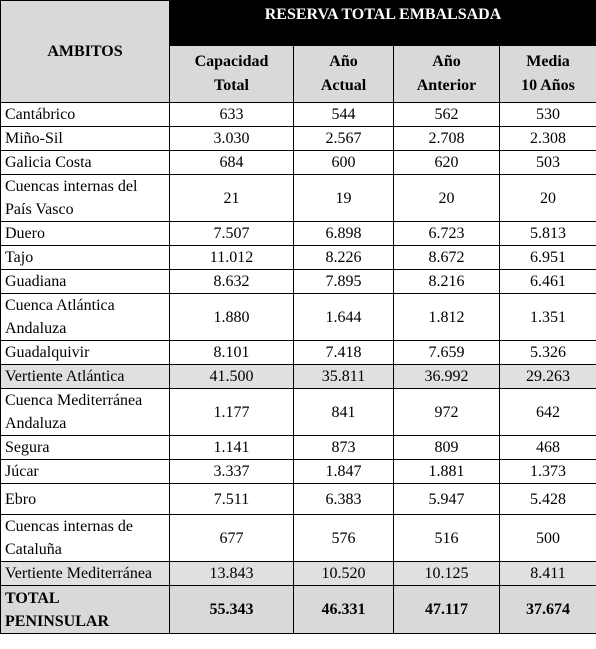 The image size is (596, 649). I want to click on anterior-value: 8.672, so click(446, 257).